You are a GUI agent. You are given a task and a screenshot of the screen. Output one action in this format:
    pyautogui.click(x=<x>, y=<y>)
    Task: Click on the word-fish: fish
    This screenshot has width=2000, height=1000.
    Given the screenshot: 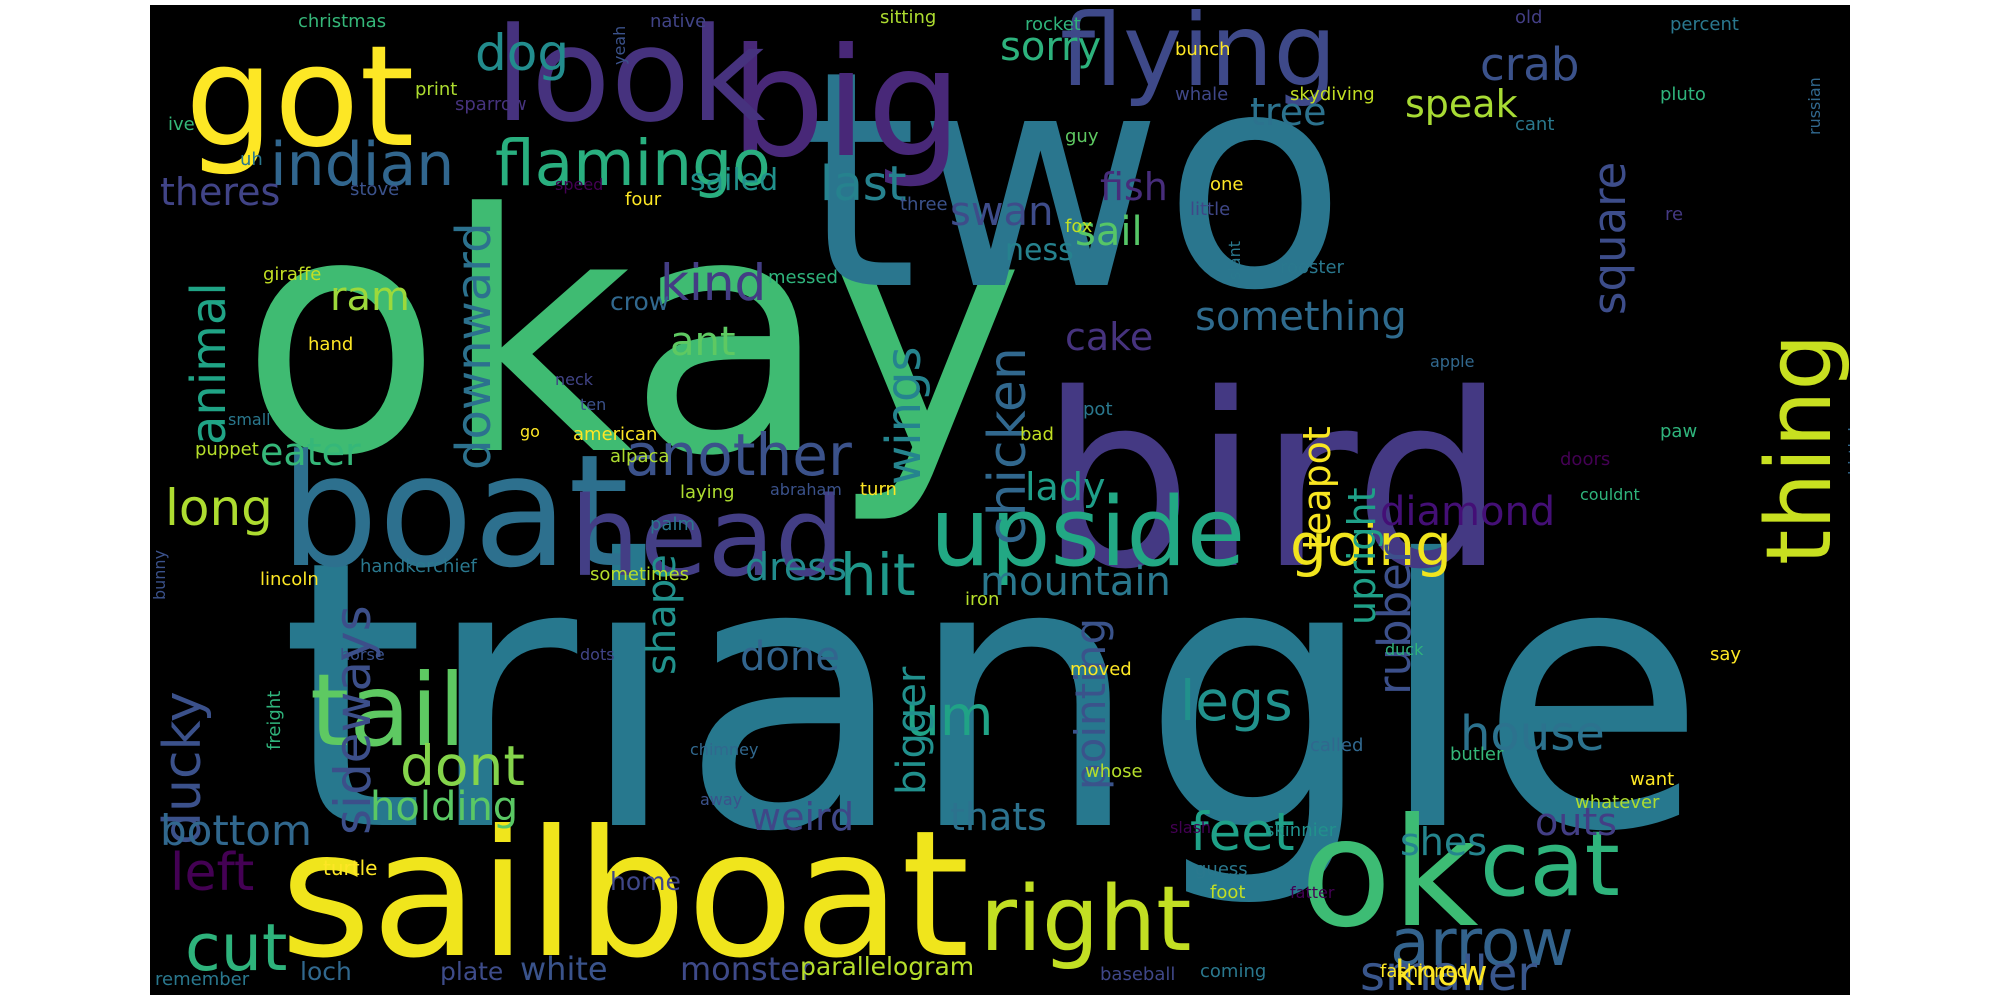 What is the action you would take?
    pyautogui.click(x=1134, y=187)
    